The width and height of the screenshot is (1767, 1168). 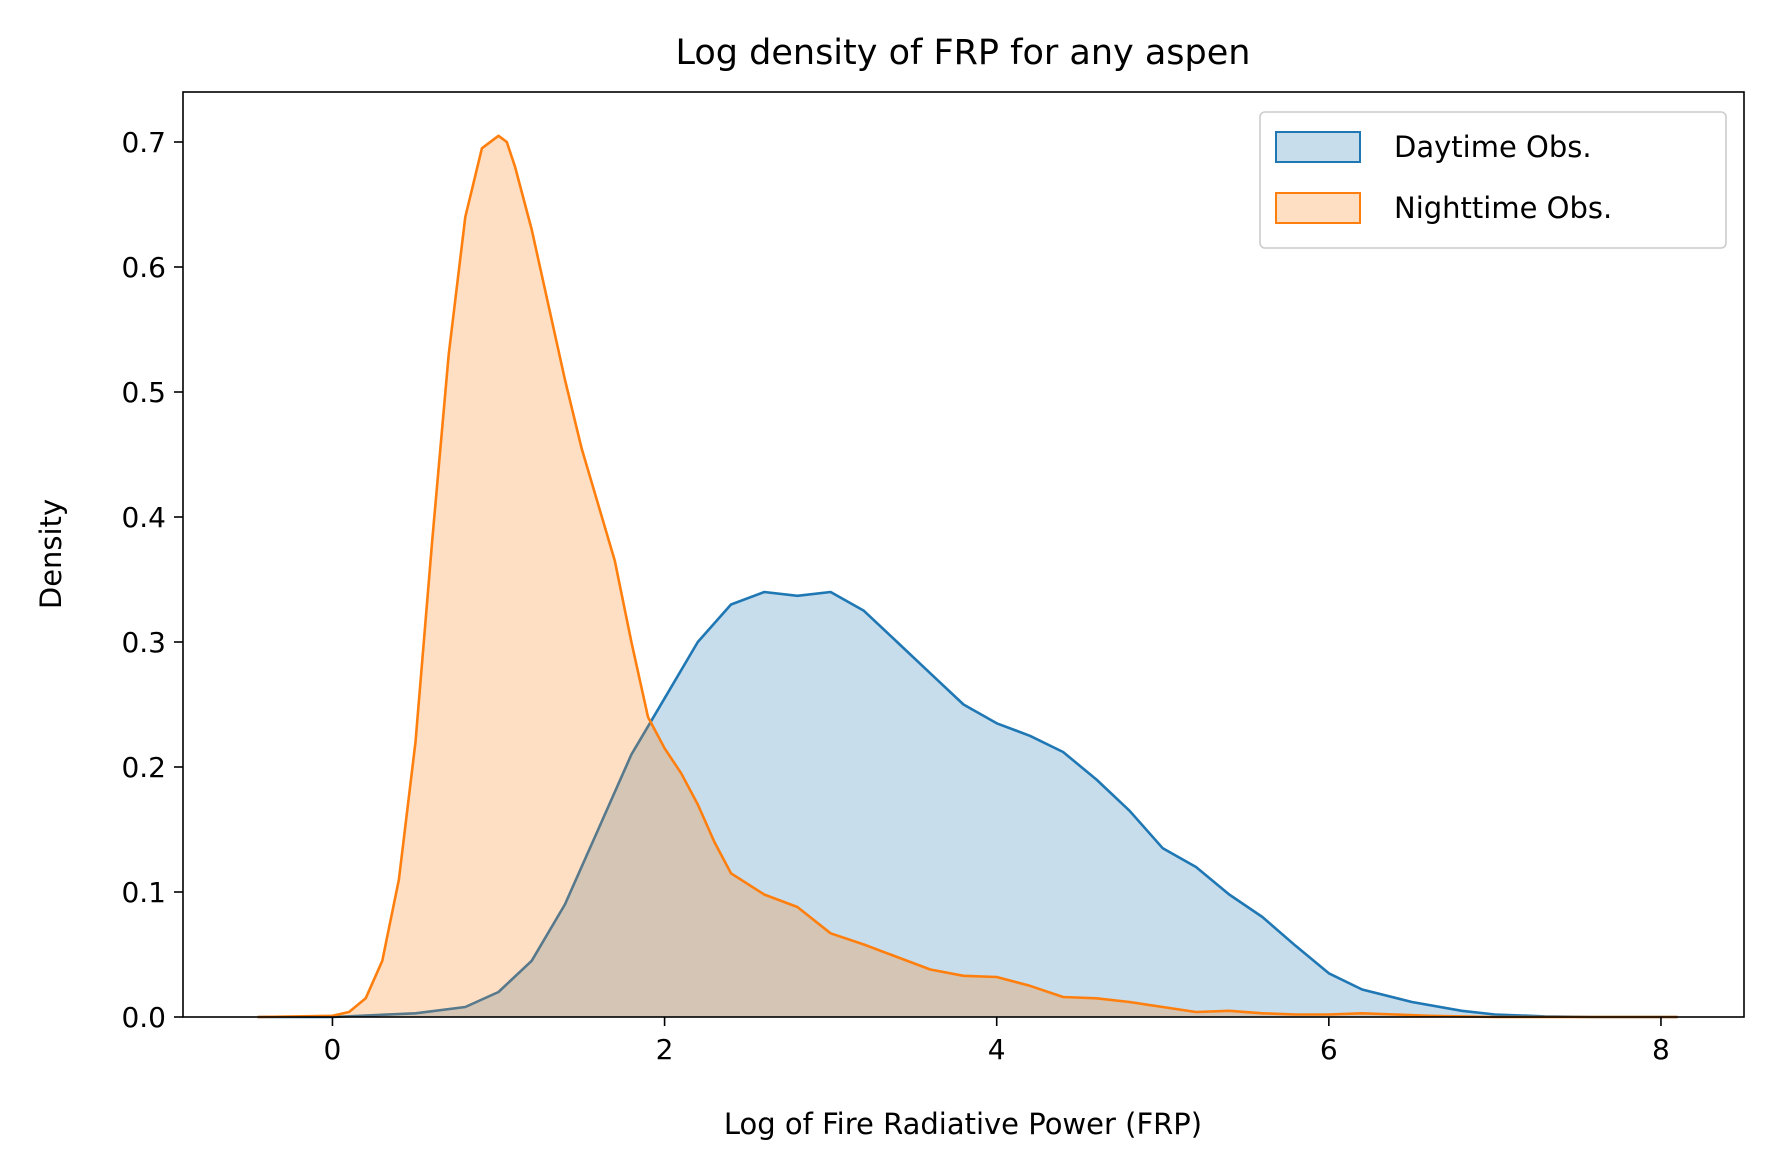 I want to click on x-tick-label: 2, so click(x=665, y=1049).